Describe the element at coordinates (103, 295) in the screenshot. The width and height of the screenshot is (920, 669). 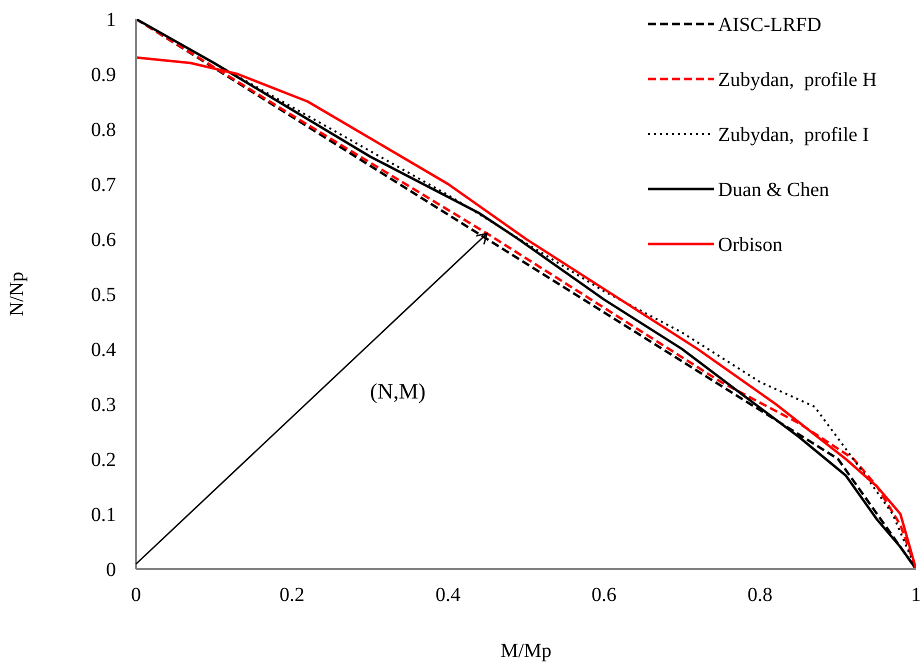
I see `y-tick-label: 0.5` at that location.